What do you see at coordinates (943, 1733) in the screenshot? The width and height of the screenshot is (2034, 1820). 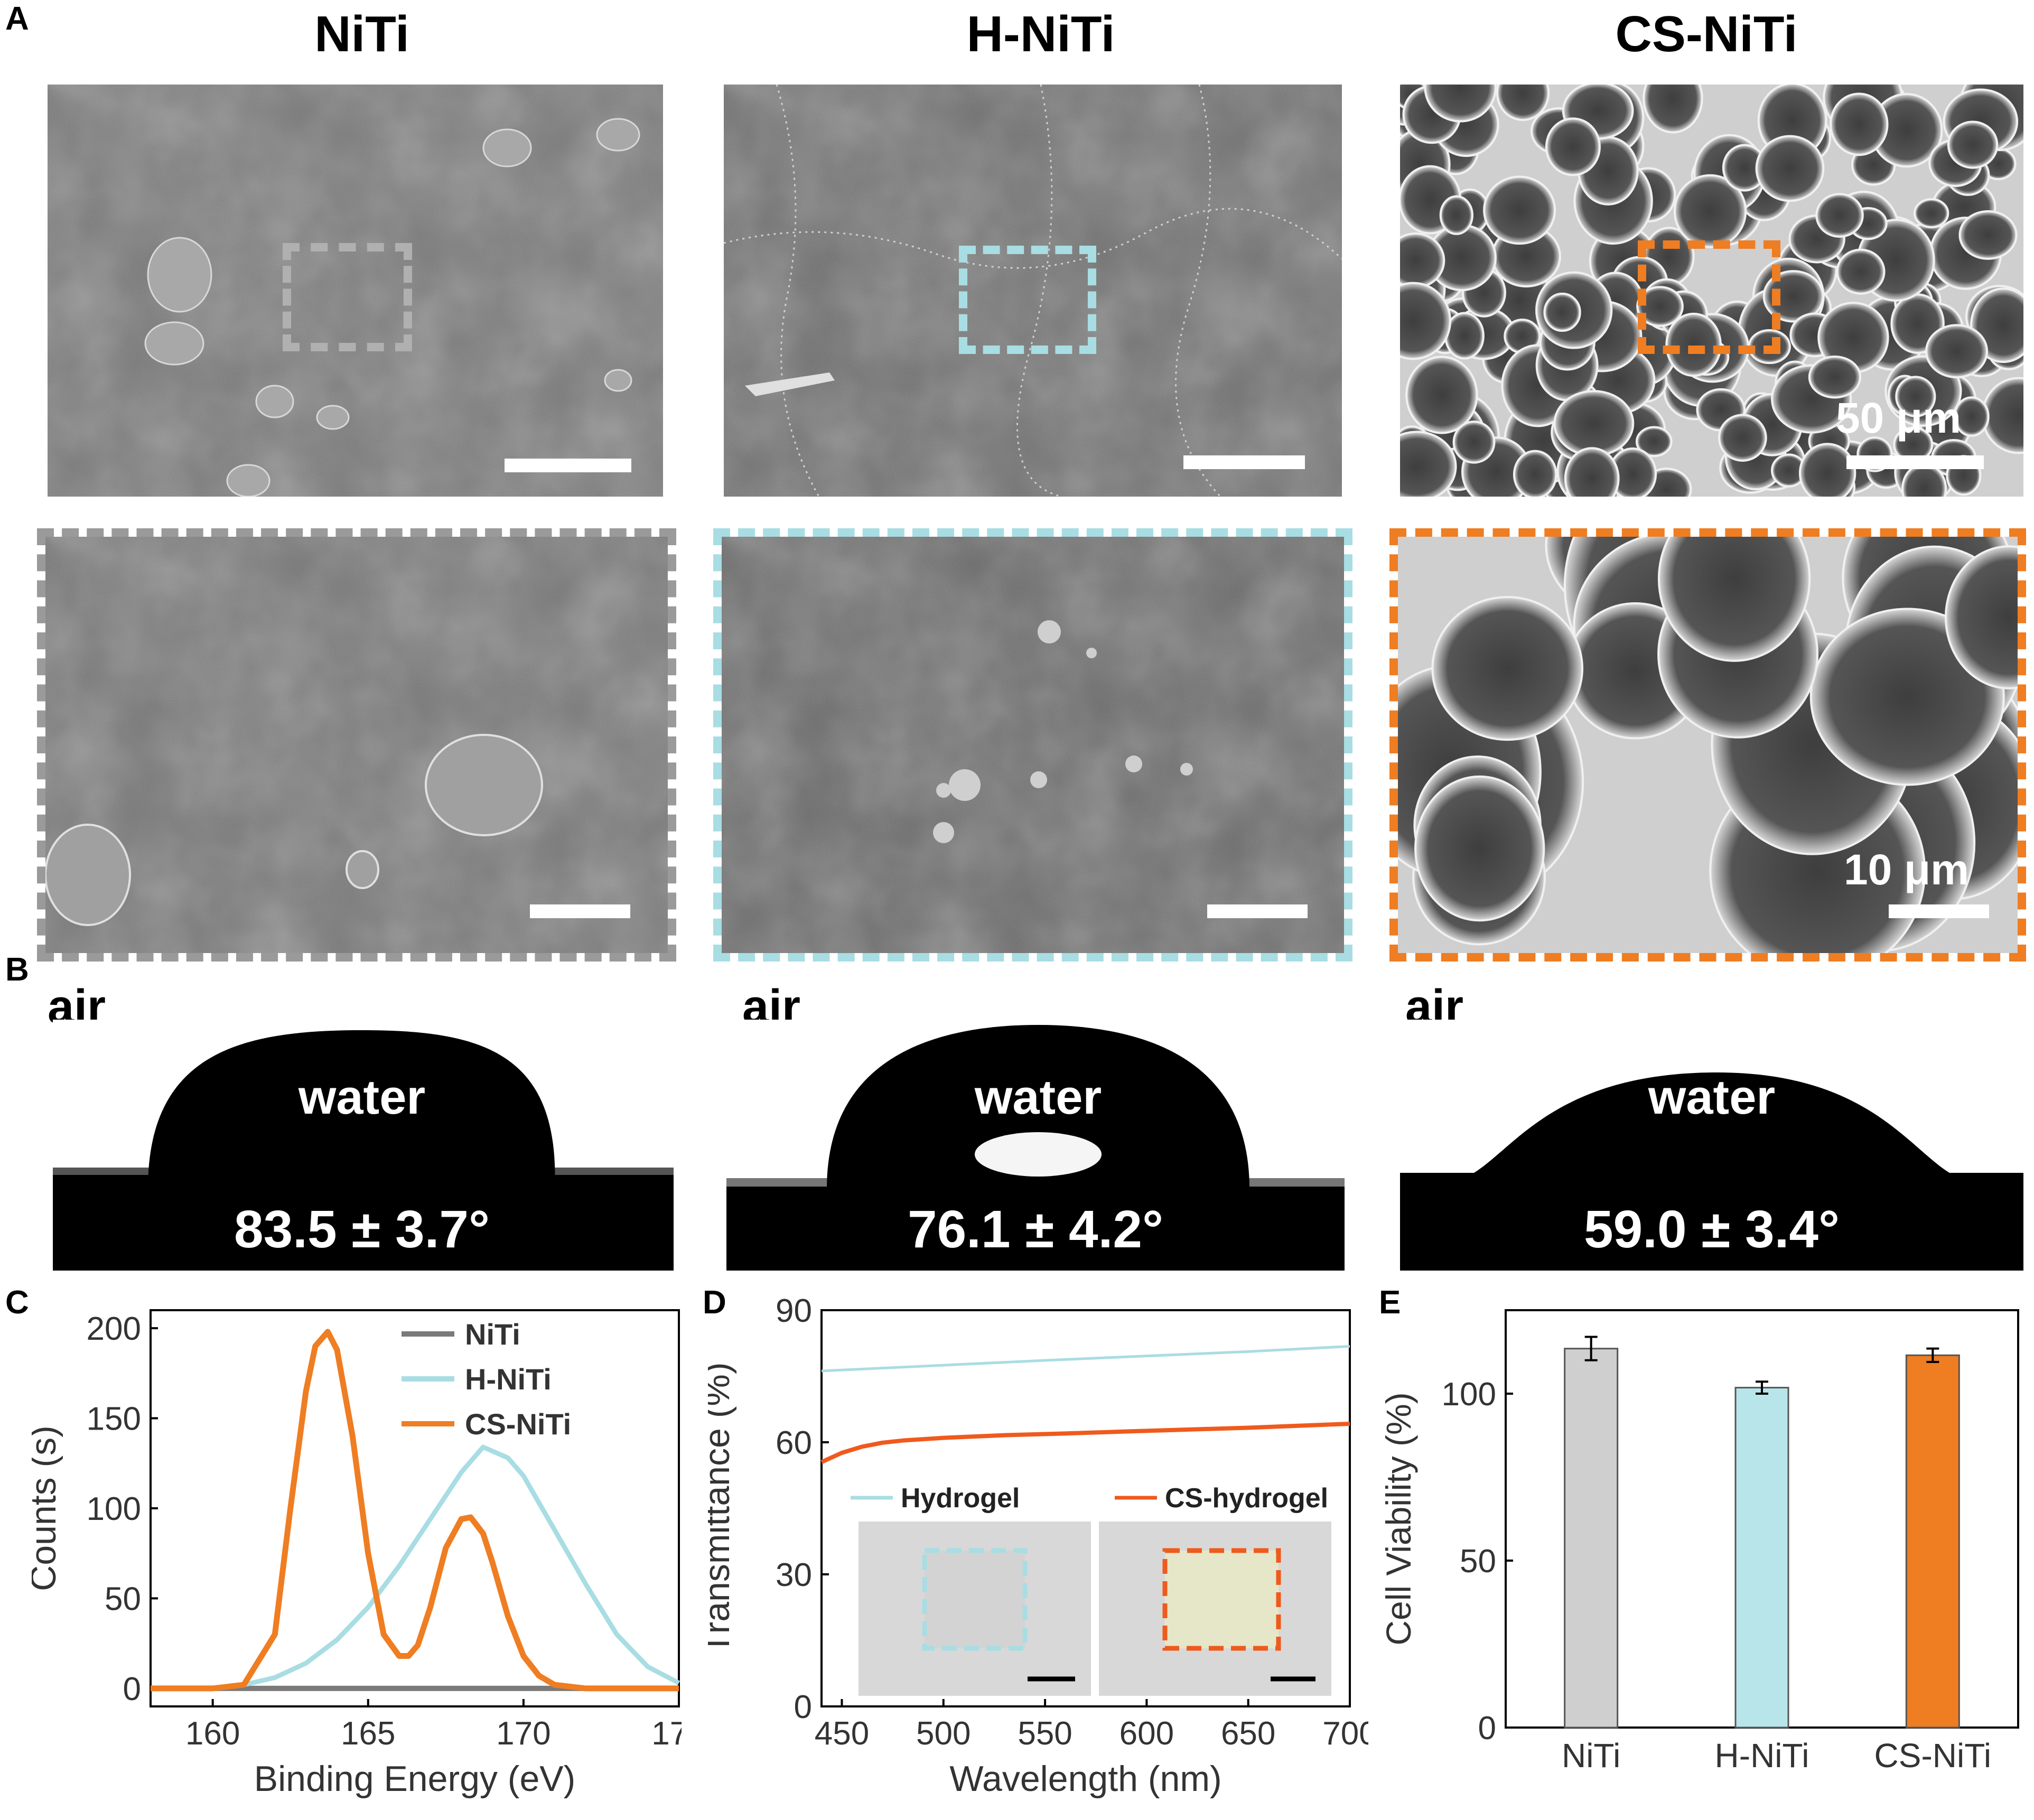 I see `x-tick-label: 500` at bounding box center [943, 1733].